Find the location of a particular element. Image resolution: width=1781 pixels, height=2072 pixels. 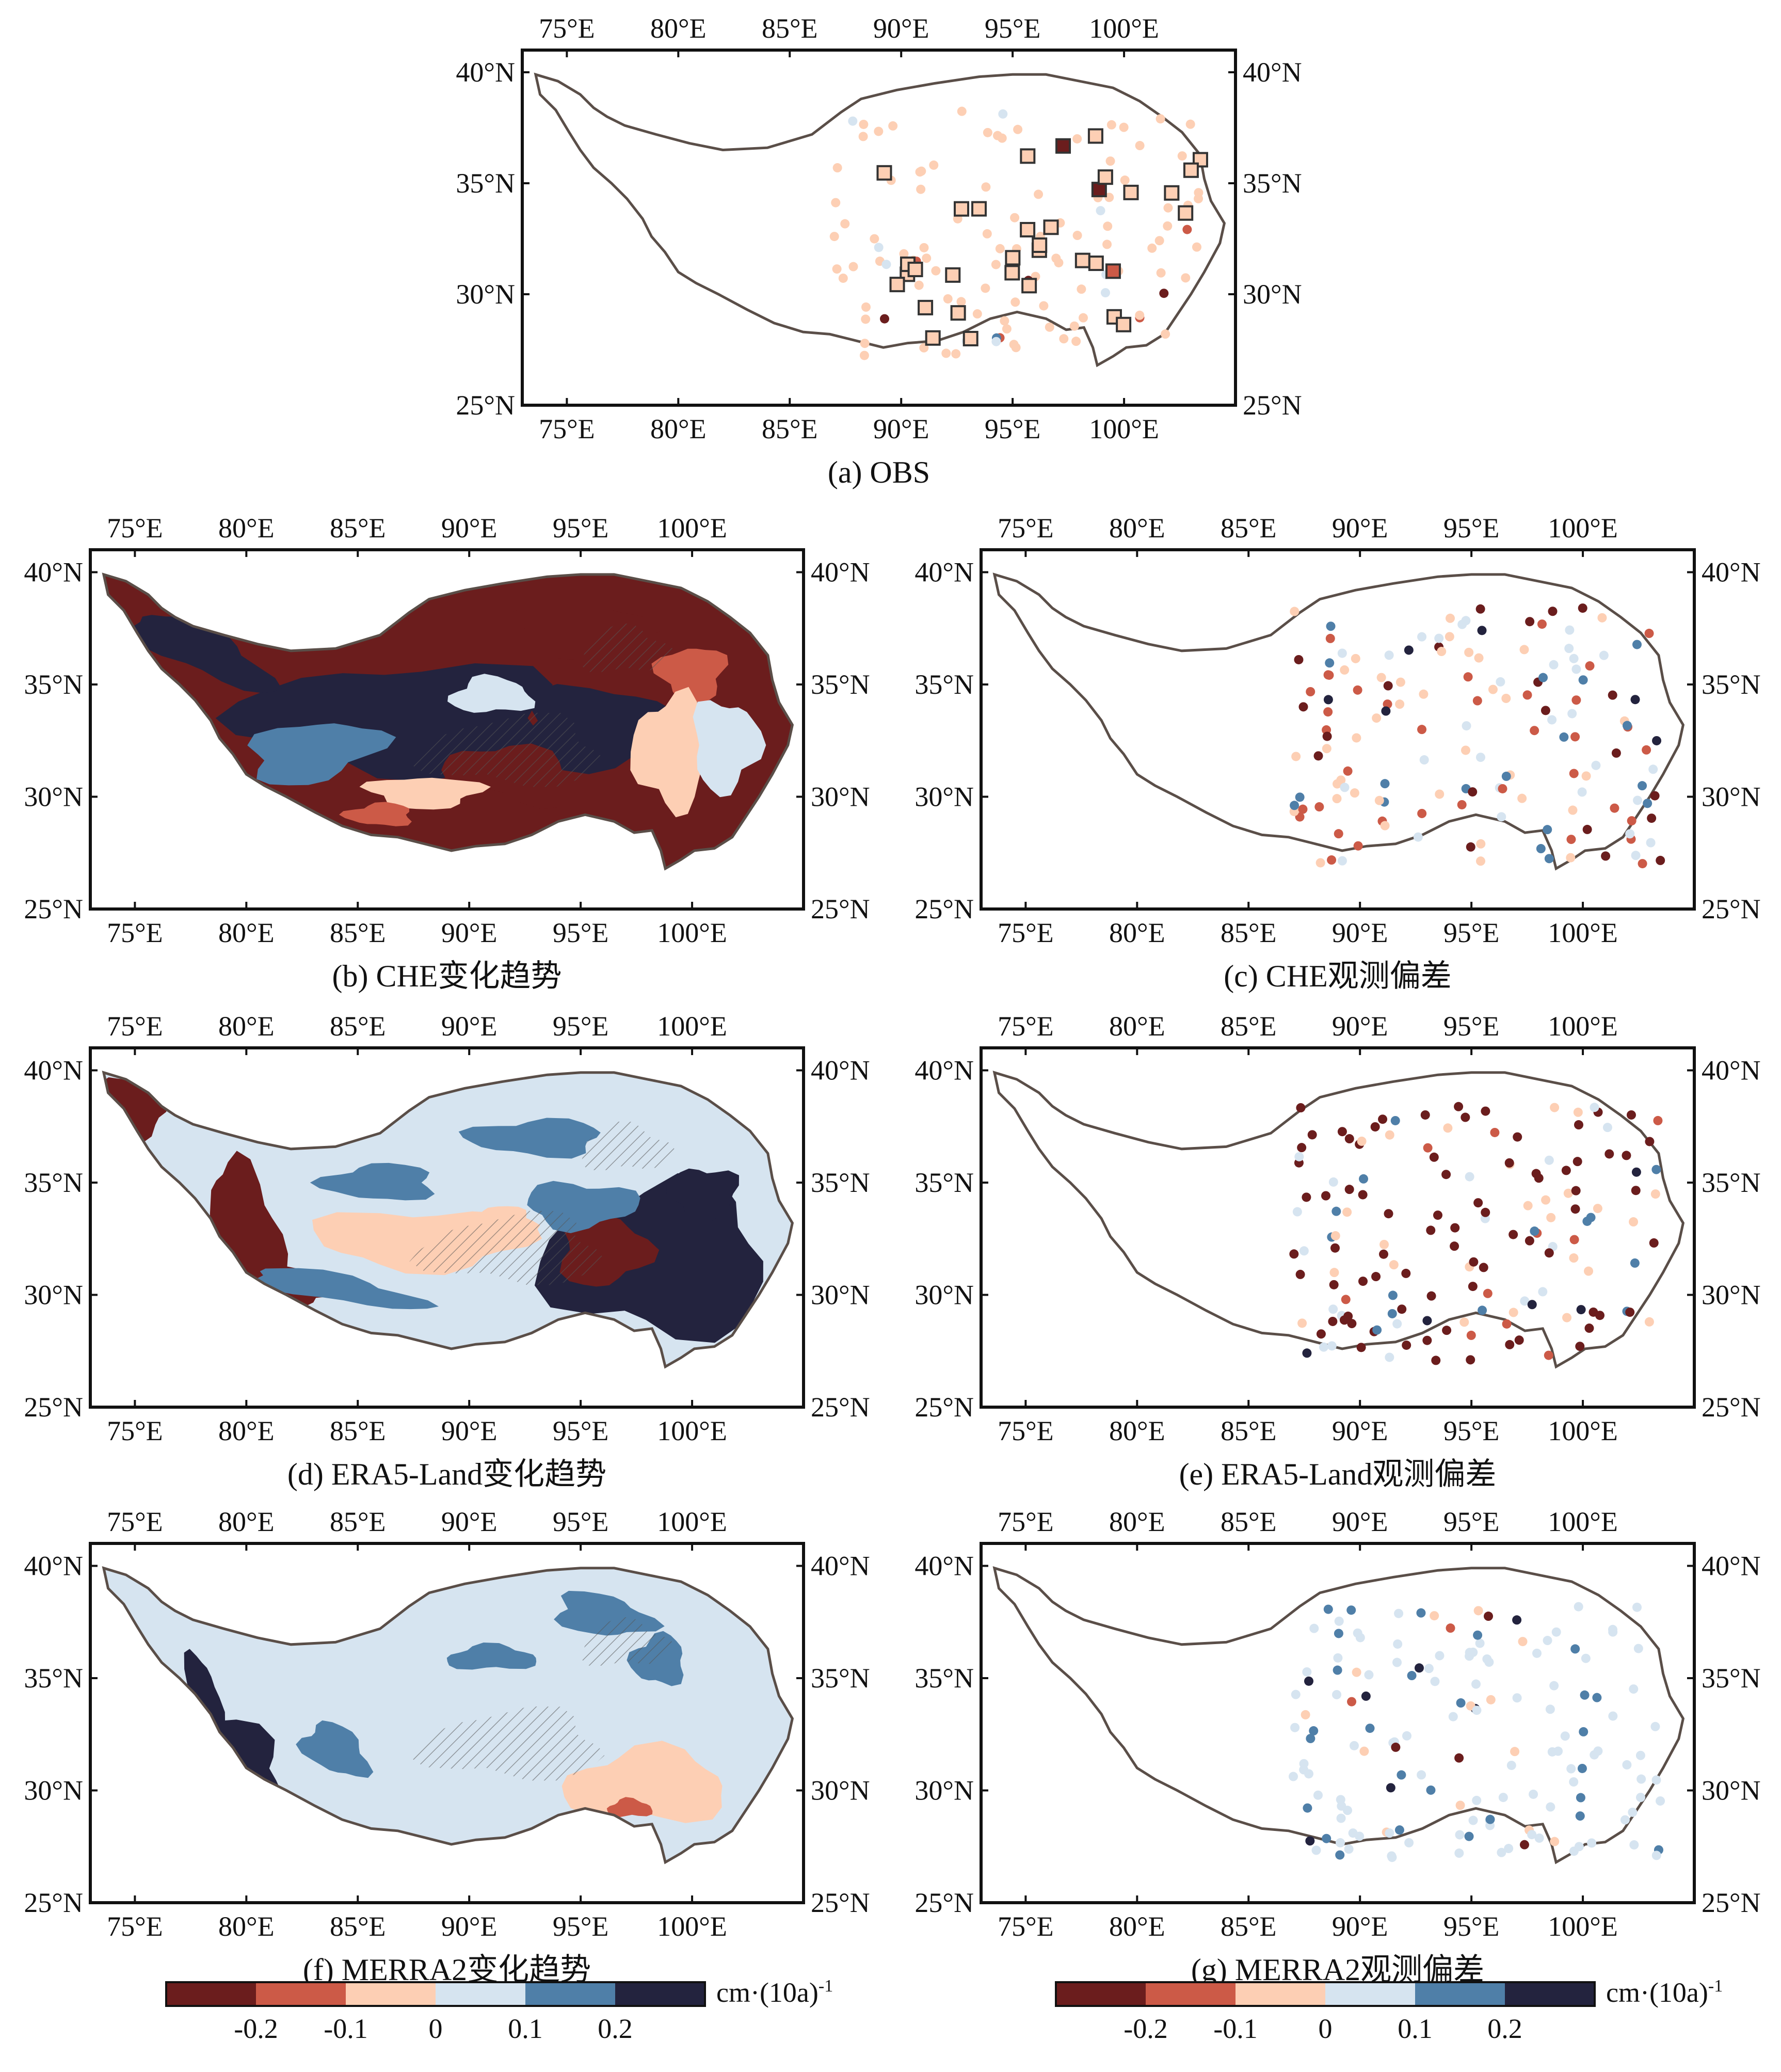

significance-hatch is located at coordinates (507, 1743).